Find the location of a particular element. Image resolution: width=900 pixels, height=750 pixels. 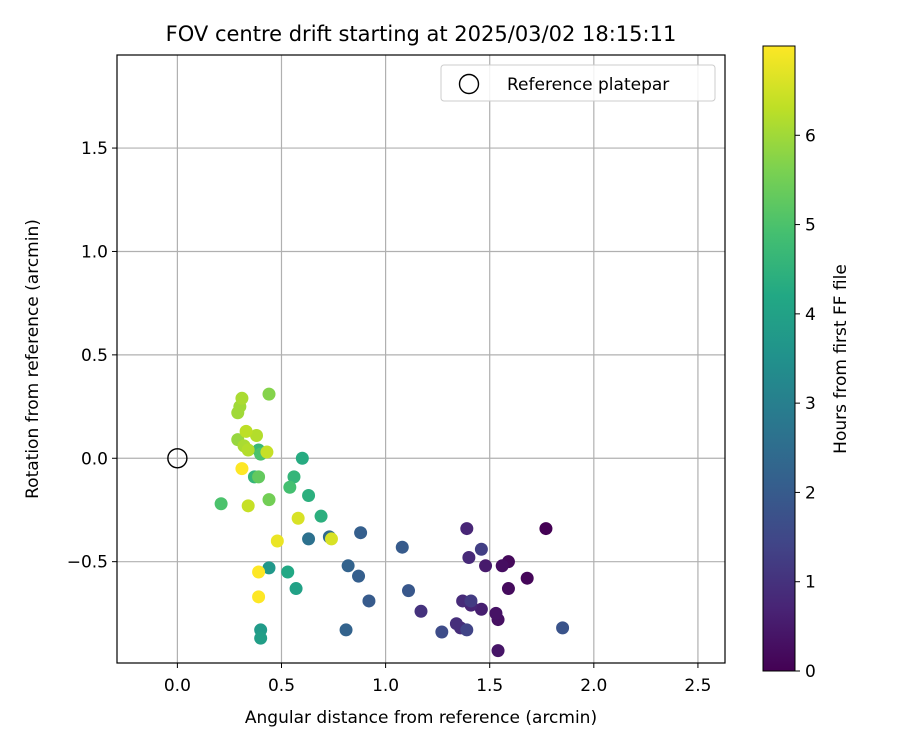

x-tick-label: 2.5 is located at coordinates (697, 686).